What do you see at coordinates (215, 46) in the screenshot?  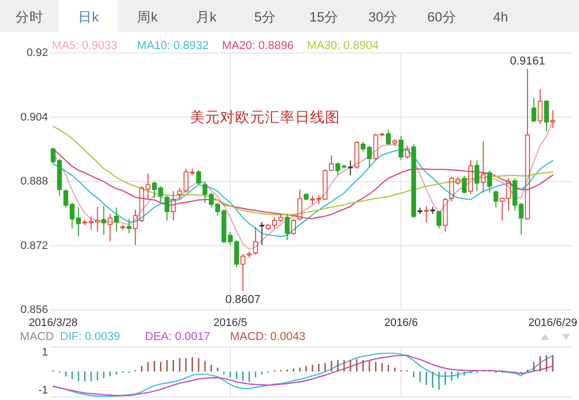 I see `legend: MA5: 0.9033 MA10: 0.8932 MA20: 0.8896 MA30: 0.8904` at bounding box center [215, 46].